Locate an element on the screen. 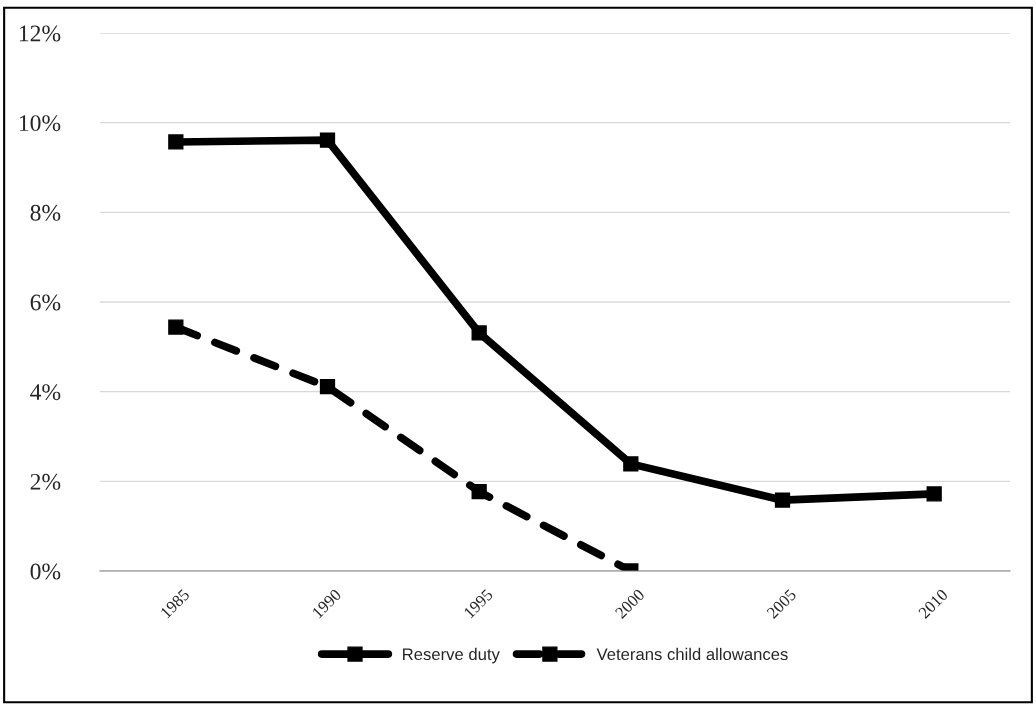  y-tick-label: 12% is located at coordinates (40, 33).